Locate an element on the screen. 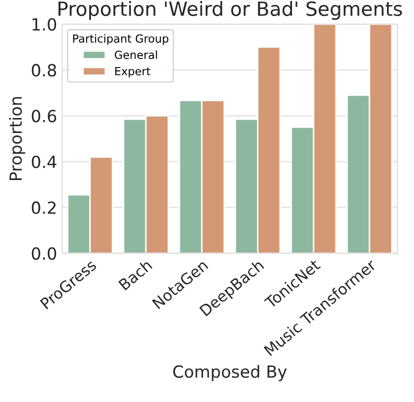 The height and width of the screenshot is (402, 414). y-tick-label: 0.6 is located at coordinates (44, 116).